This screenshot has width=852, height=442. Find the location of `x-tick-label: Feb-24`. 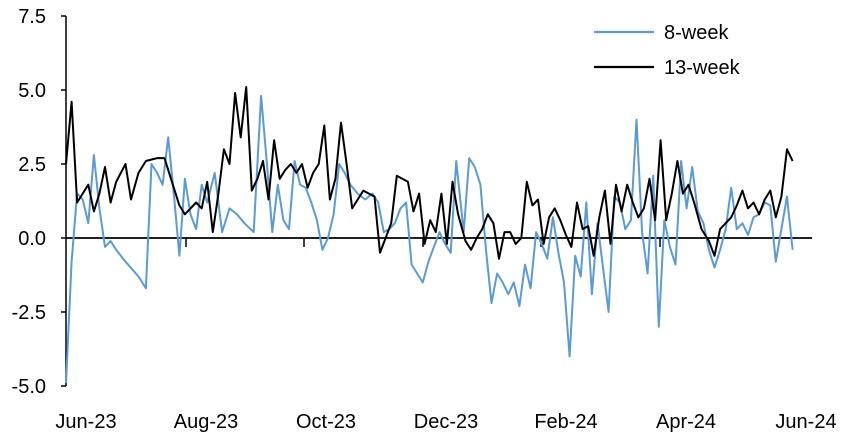

x-tick-label: Feb-24 is located at coordinates (565, 422).